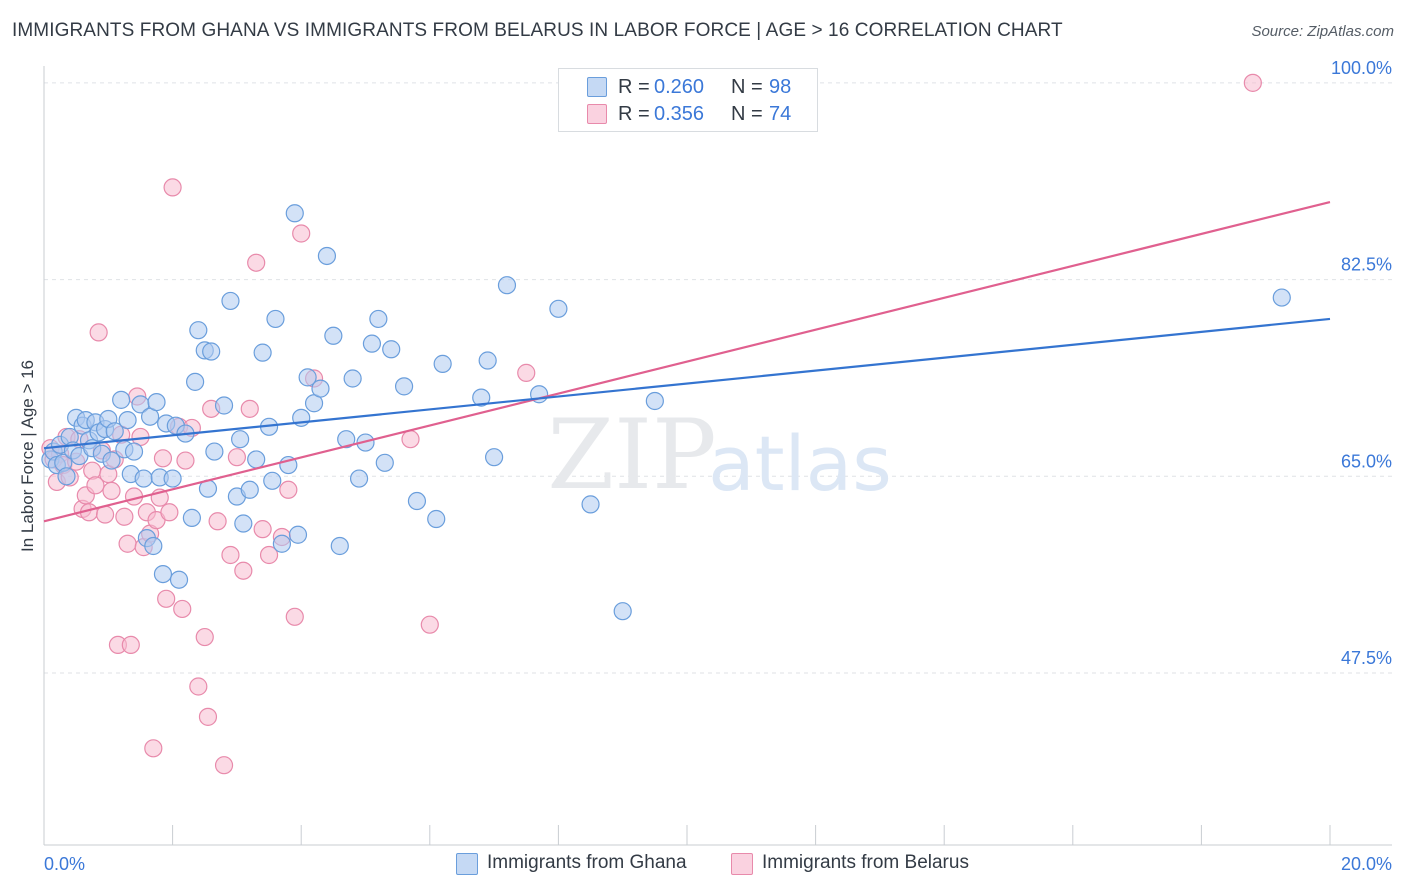 The width and height of the screenshot is (1406, 892). What do you see at coordinates (688, 100) in the screenshot?
I see `correlation-legend: R = 0.260 N = 98 R = 0.356 N = 74` at bounding box center [688, 100].